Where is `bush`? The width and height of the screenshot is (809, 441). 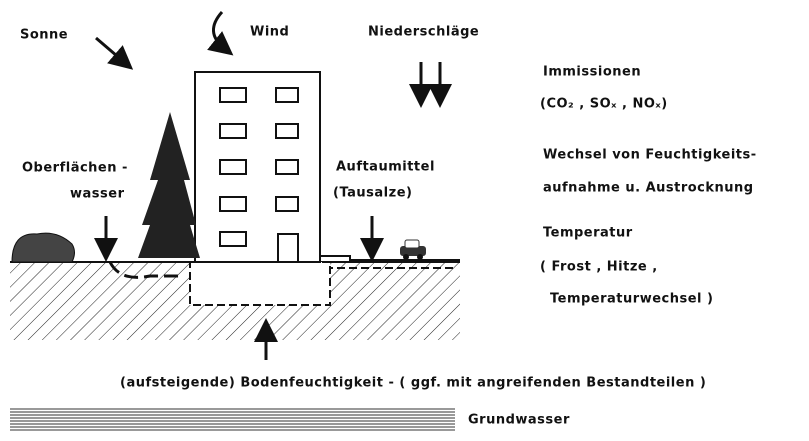 bush is located at coordinates (43, 247).